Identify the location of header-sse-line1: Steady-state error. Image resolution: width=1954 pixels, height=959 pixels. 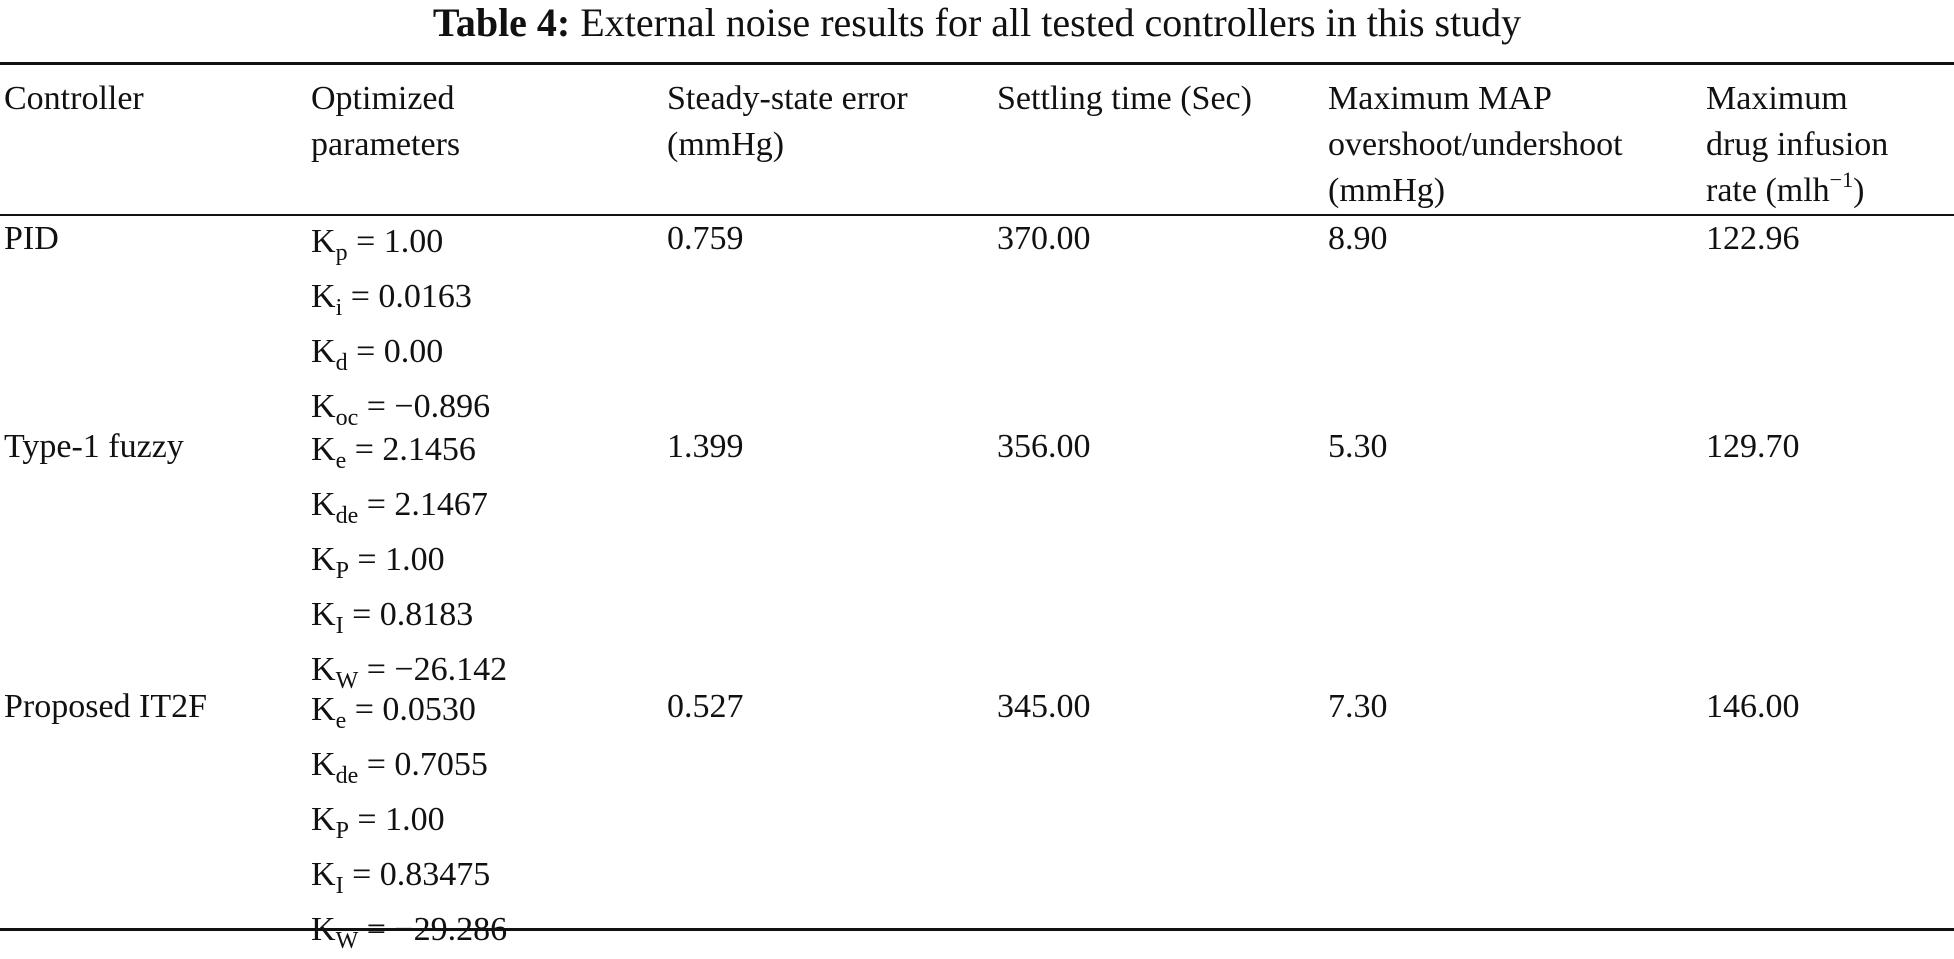
(787, 98).